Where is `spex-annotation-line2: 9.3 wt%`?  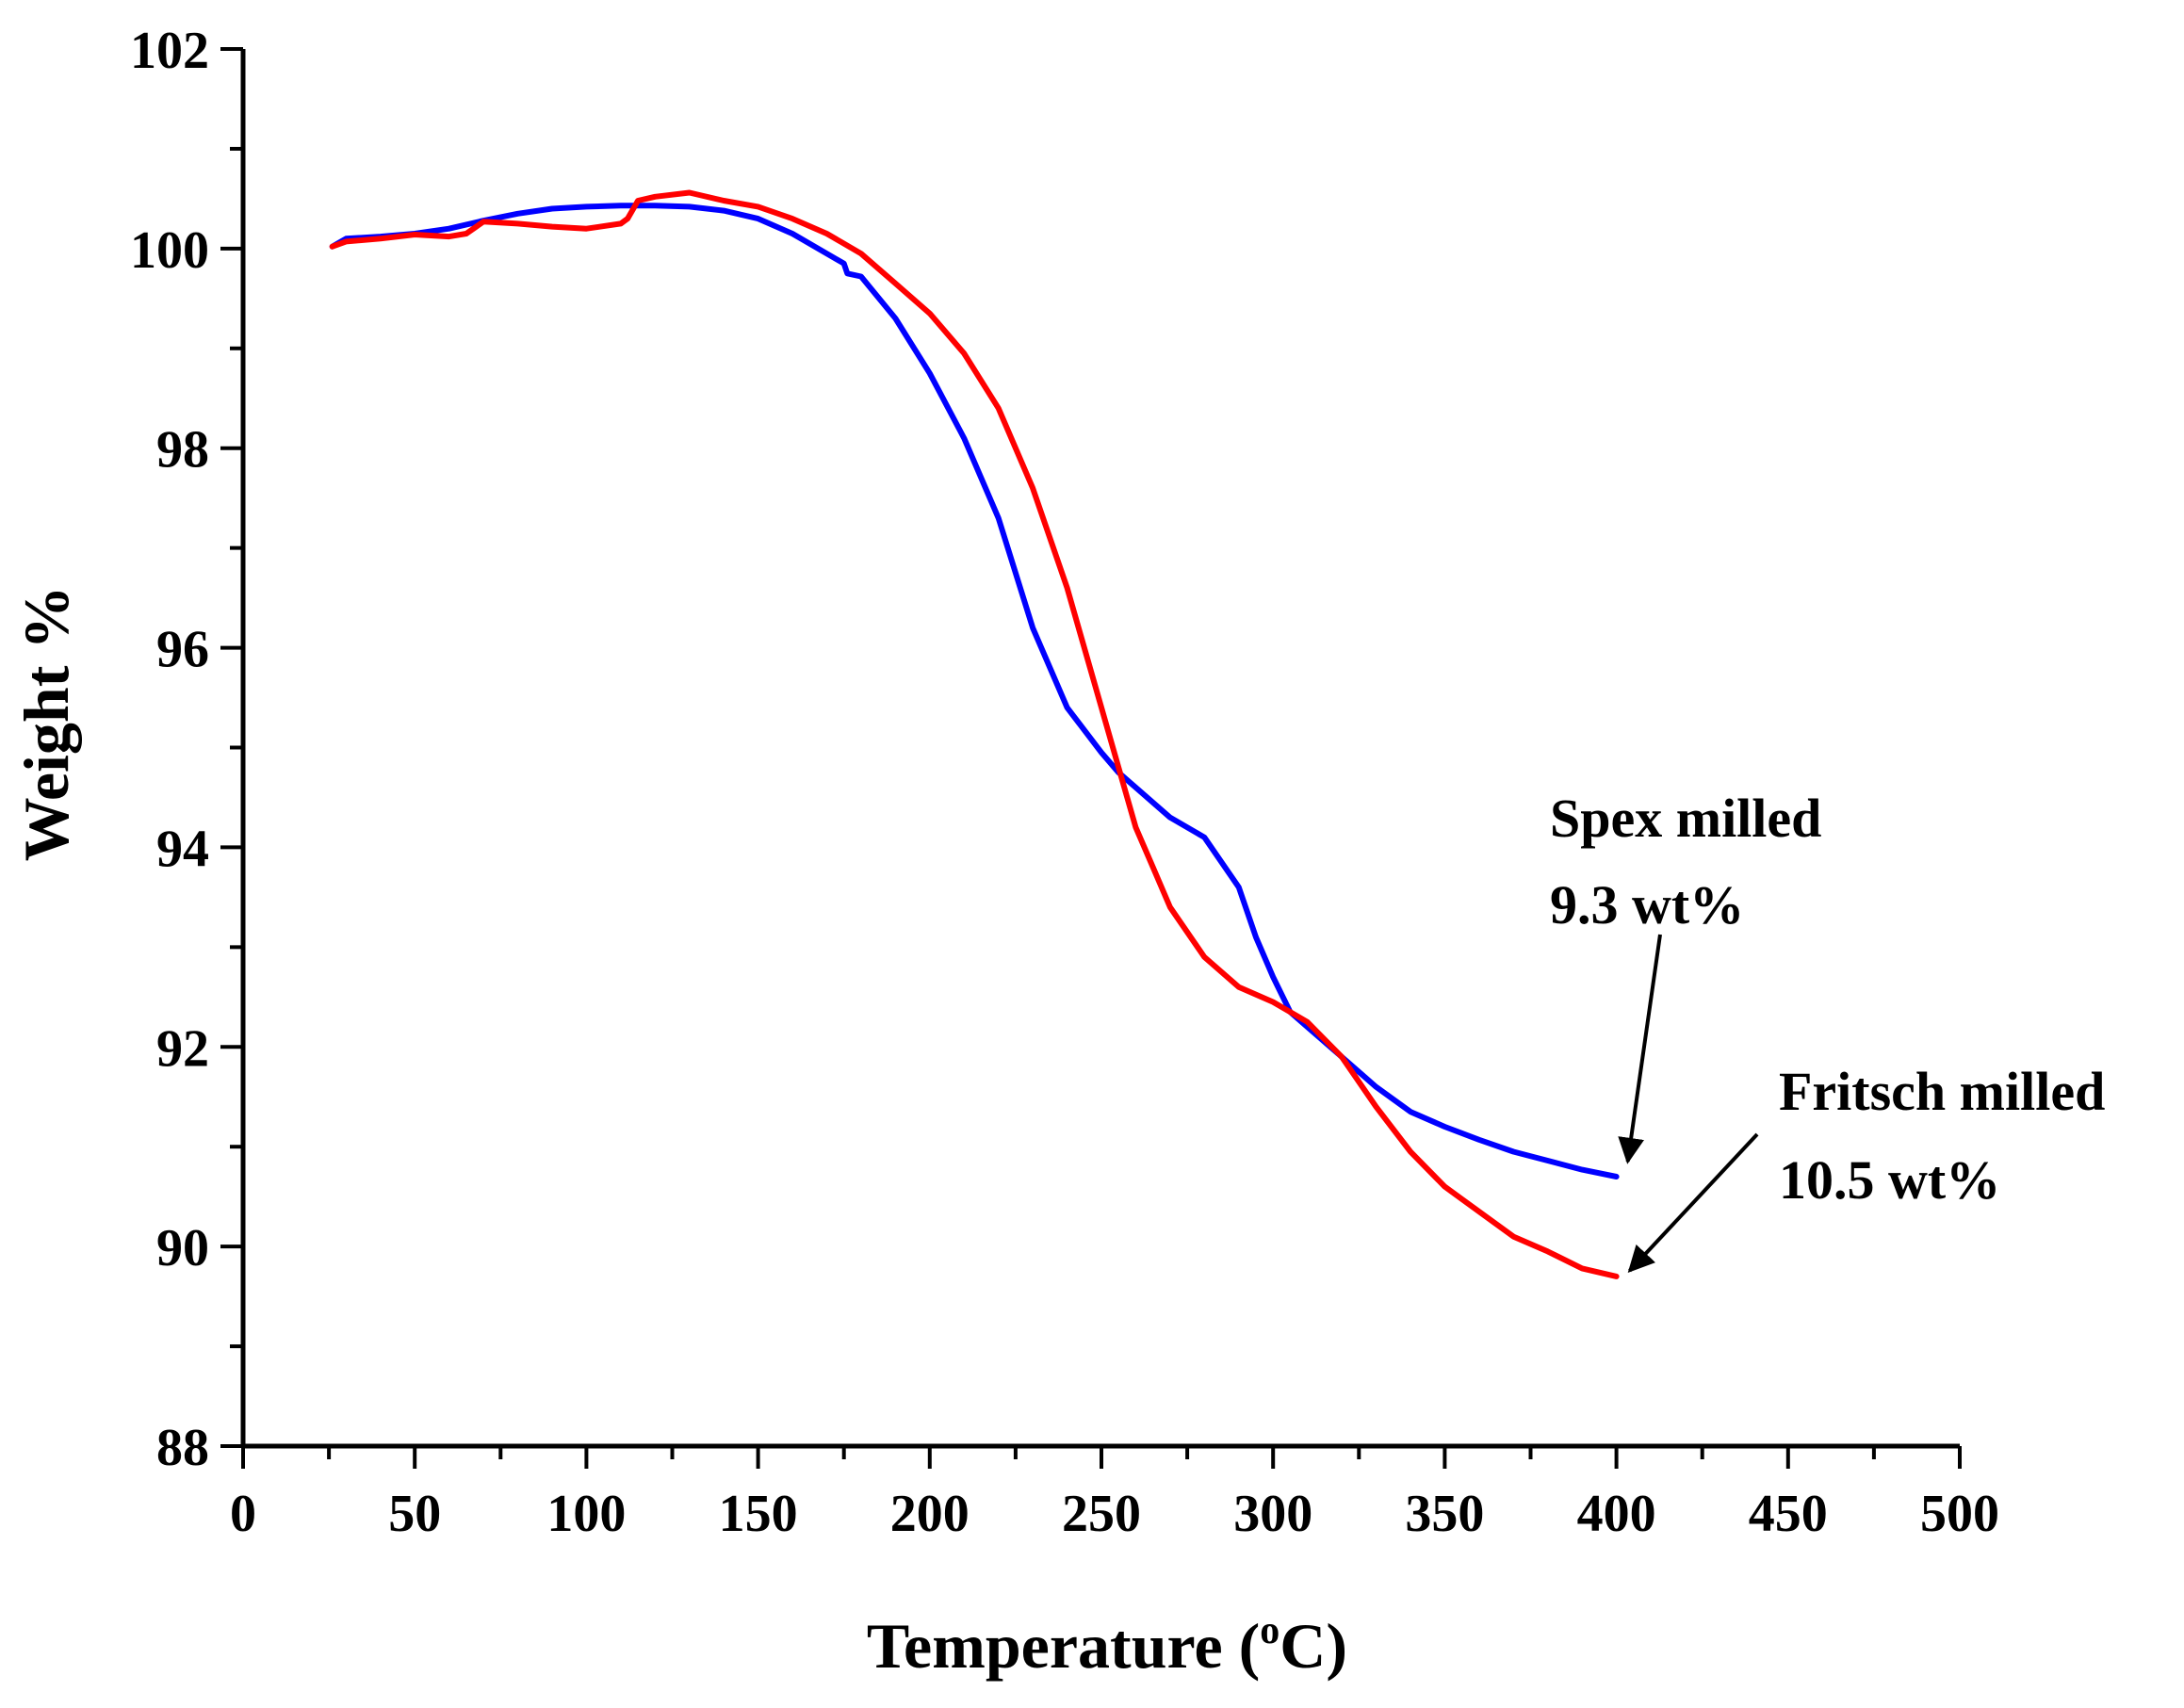
spex-annotation-line2: 9.3 wt% is located at coordinates (1647, 904).